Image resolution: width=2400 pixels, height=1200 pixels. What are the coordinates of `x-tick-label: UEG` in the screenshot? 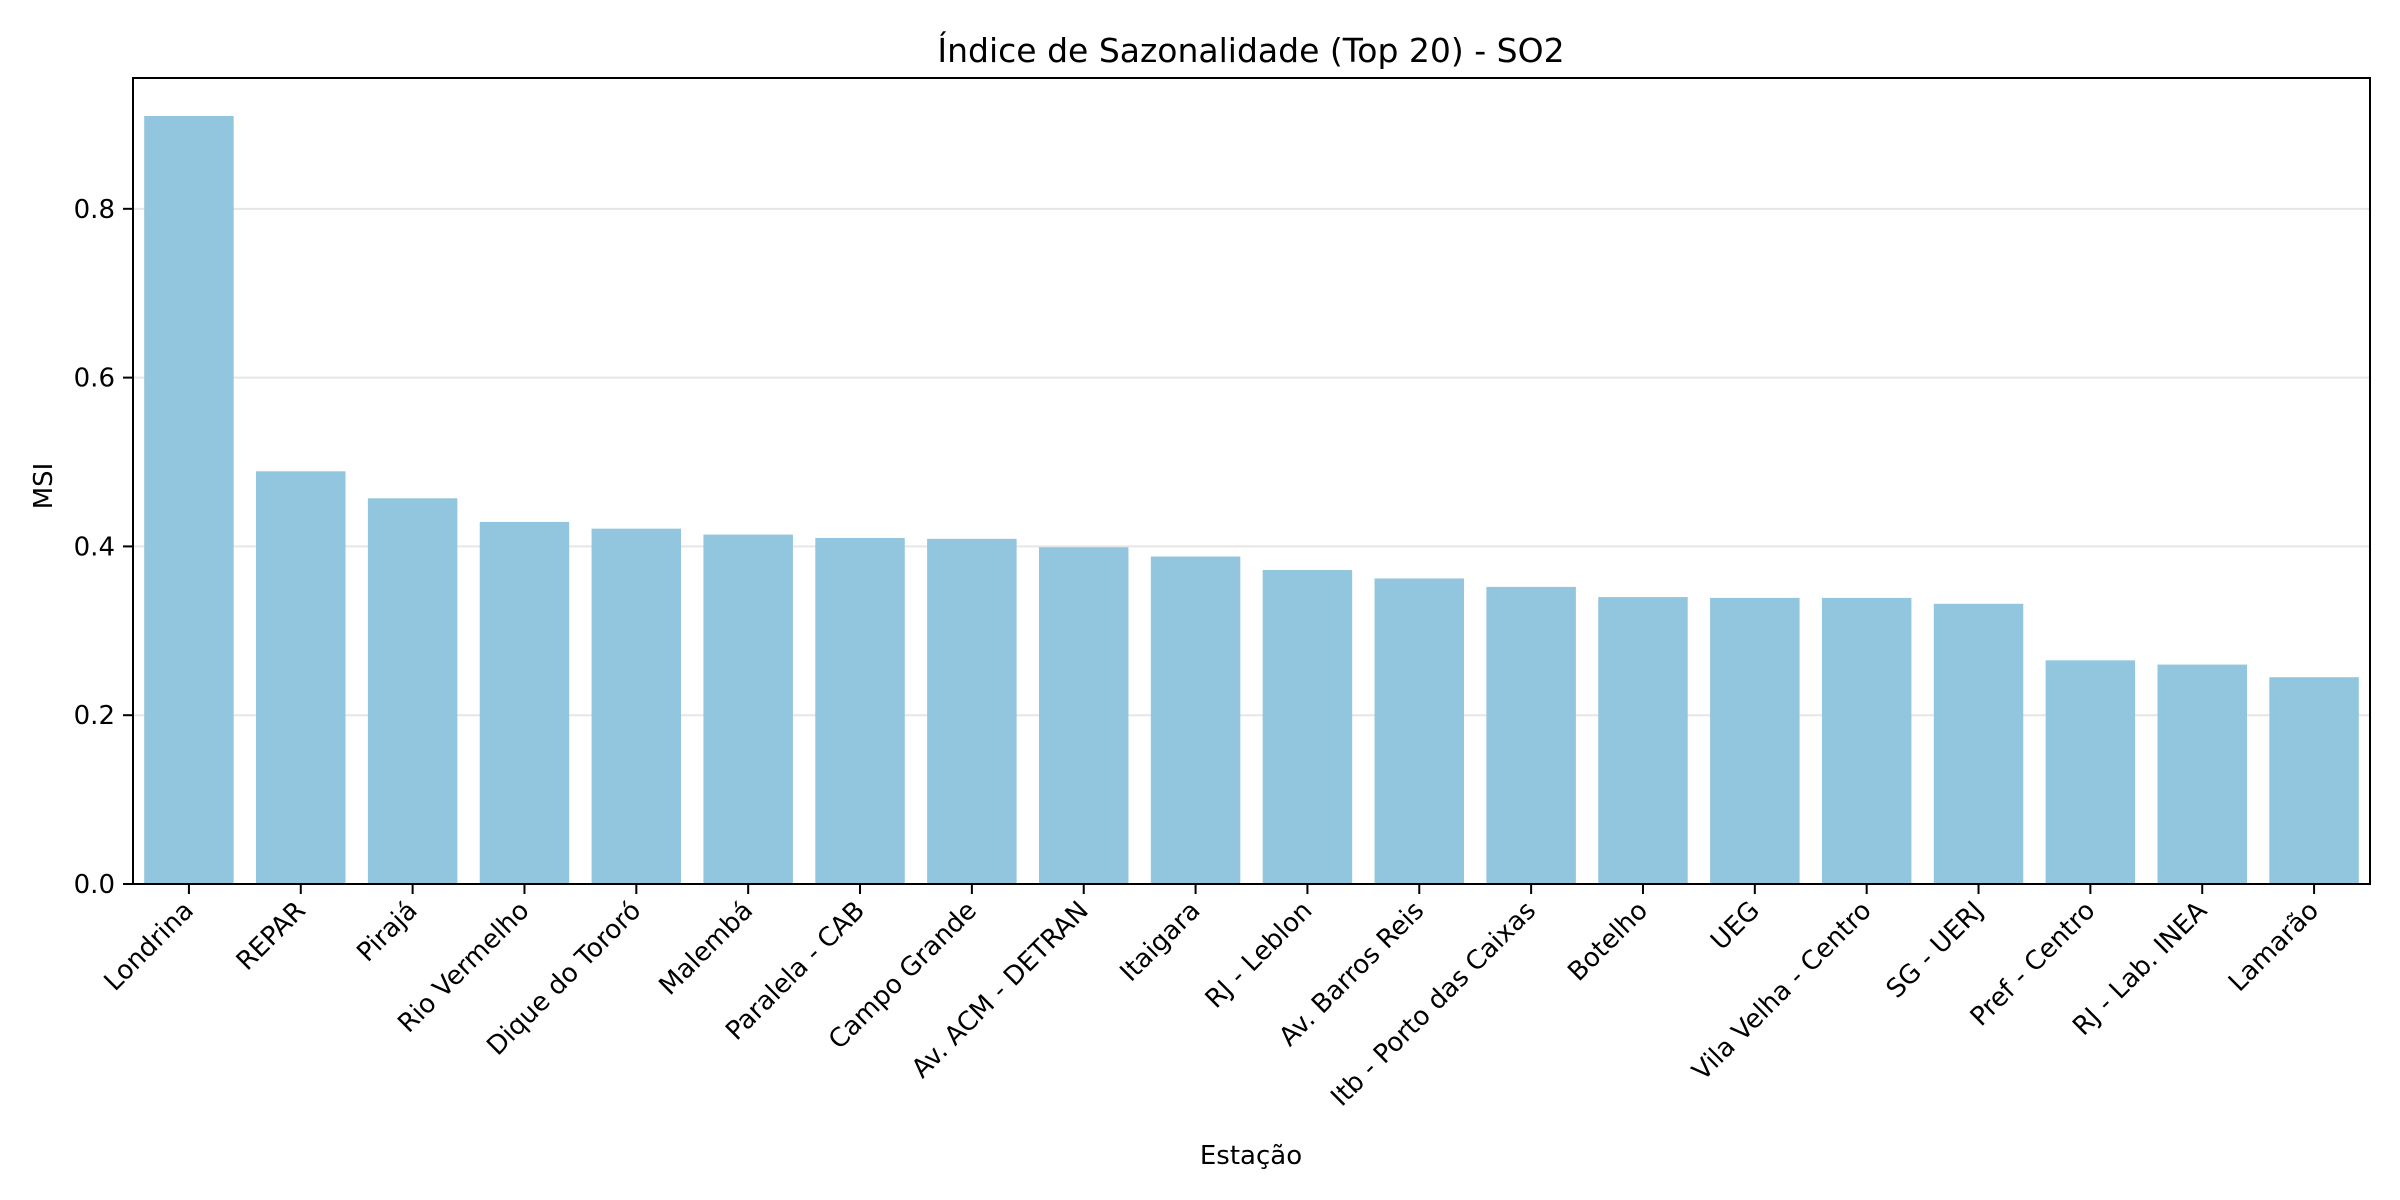 It's located at (1735, 926).